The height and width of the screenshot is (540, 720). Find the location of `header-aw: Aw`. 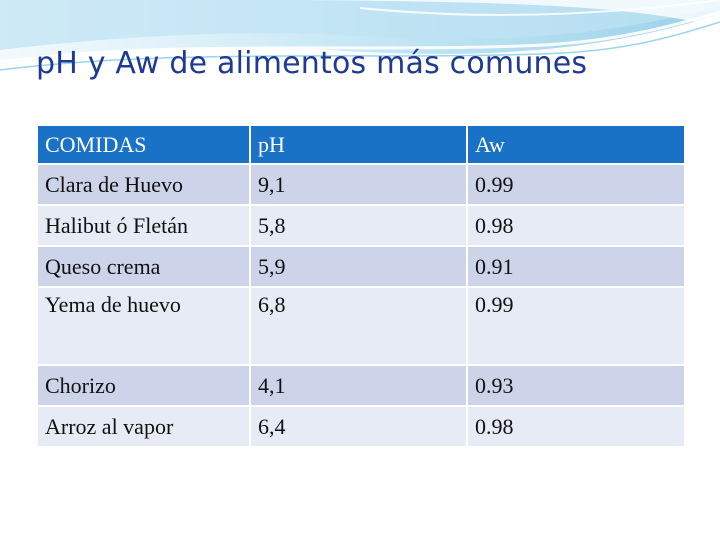

header-aw: Aw is located at coordinates (575, 145).